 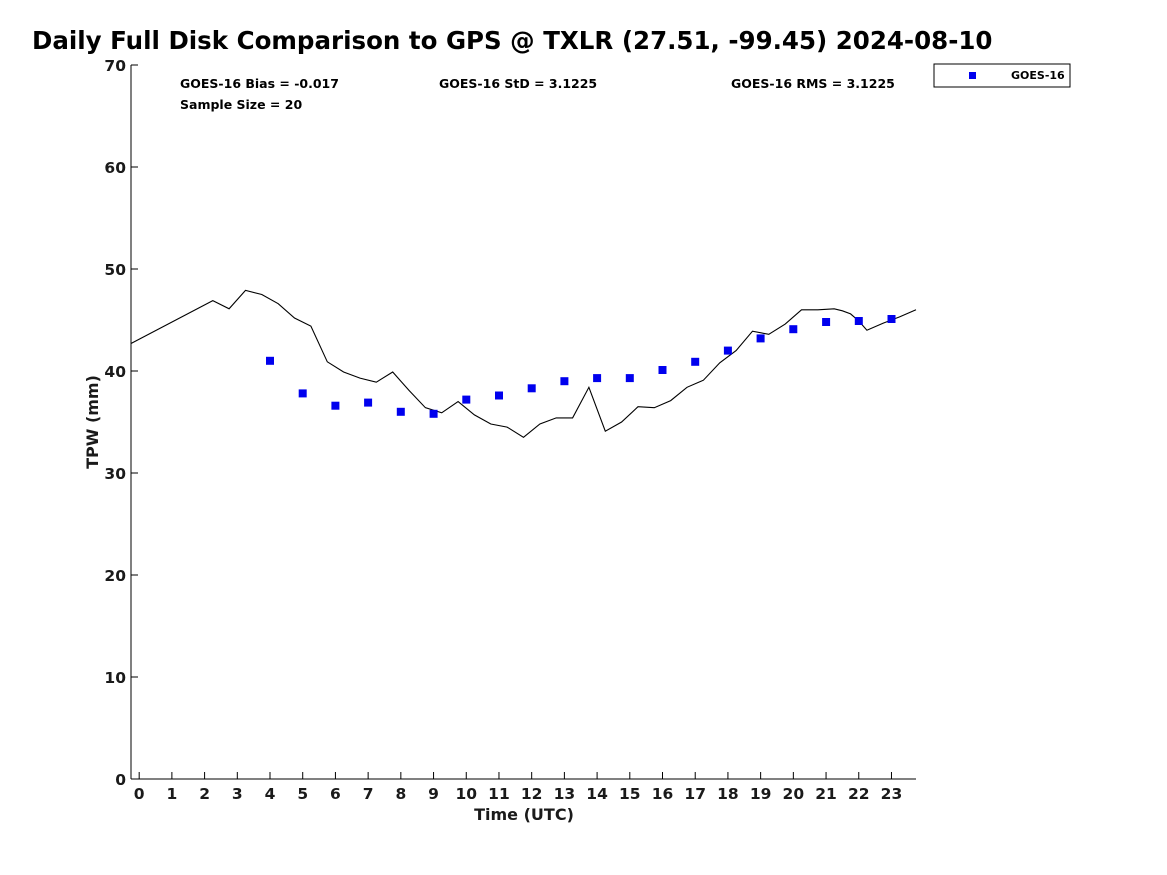 What do you see at coordinates (115, 270) in the screenshot?
I see `y-tick-label: 50` at bounding box center [115, 270].